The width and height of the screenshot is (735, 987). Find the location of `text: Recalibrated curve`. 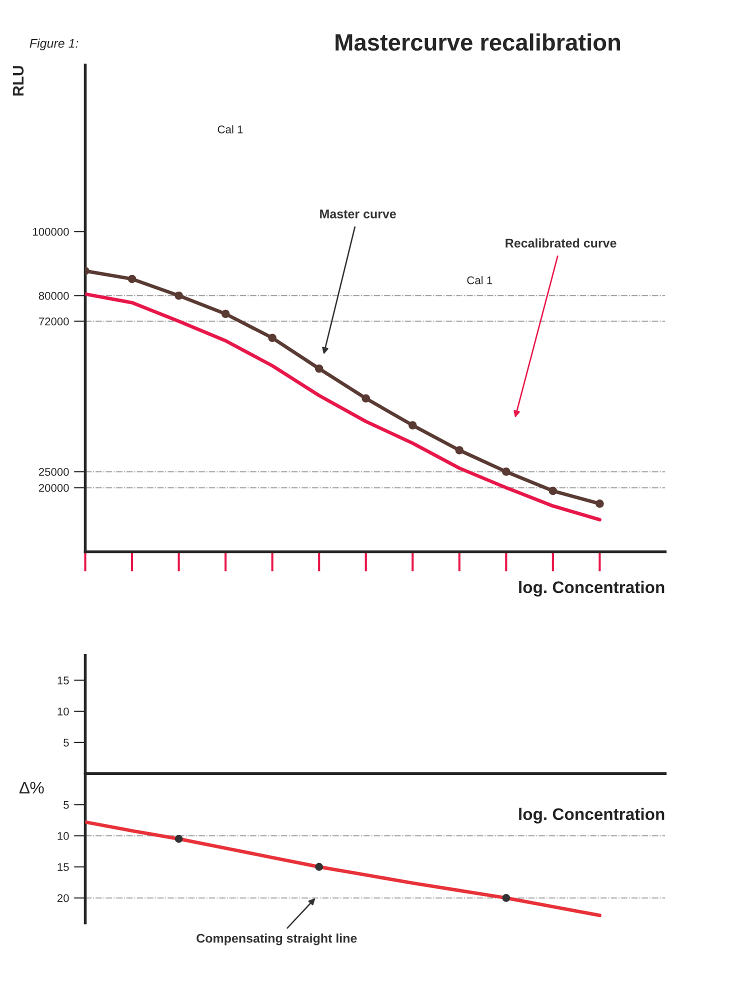

text: Recalibrated curve is located at coordinates (561, 243).